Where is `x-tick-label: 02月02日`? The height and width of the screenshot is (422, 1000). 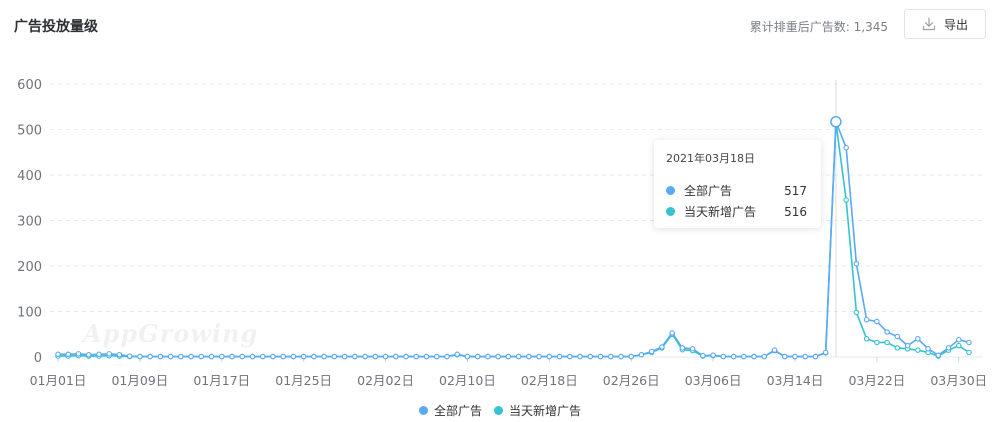
x-tick-label: 02月02日 is located at coordinates (385, 380).